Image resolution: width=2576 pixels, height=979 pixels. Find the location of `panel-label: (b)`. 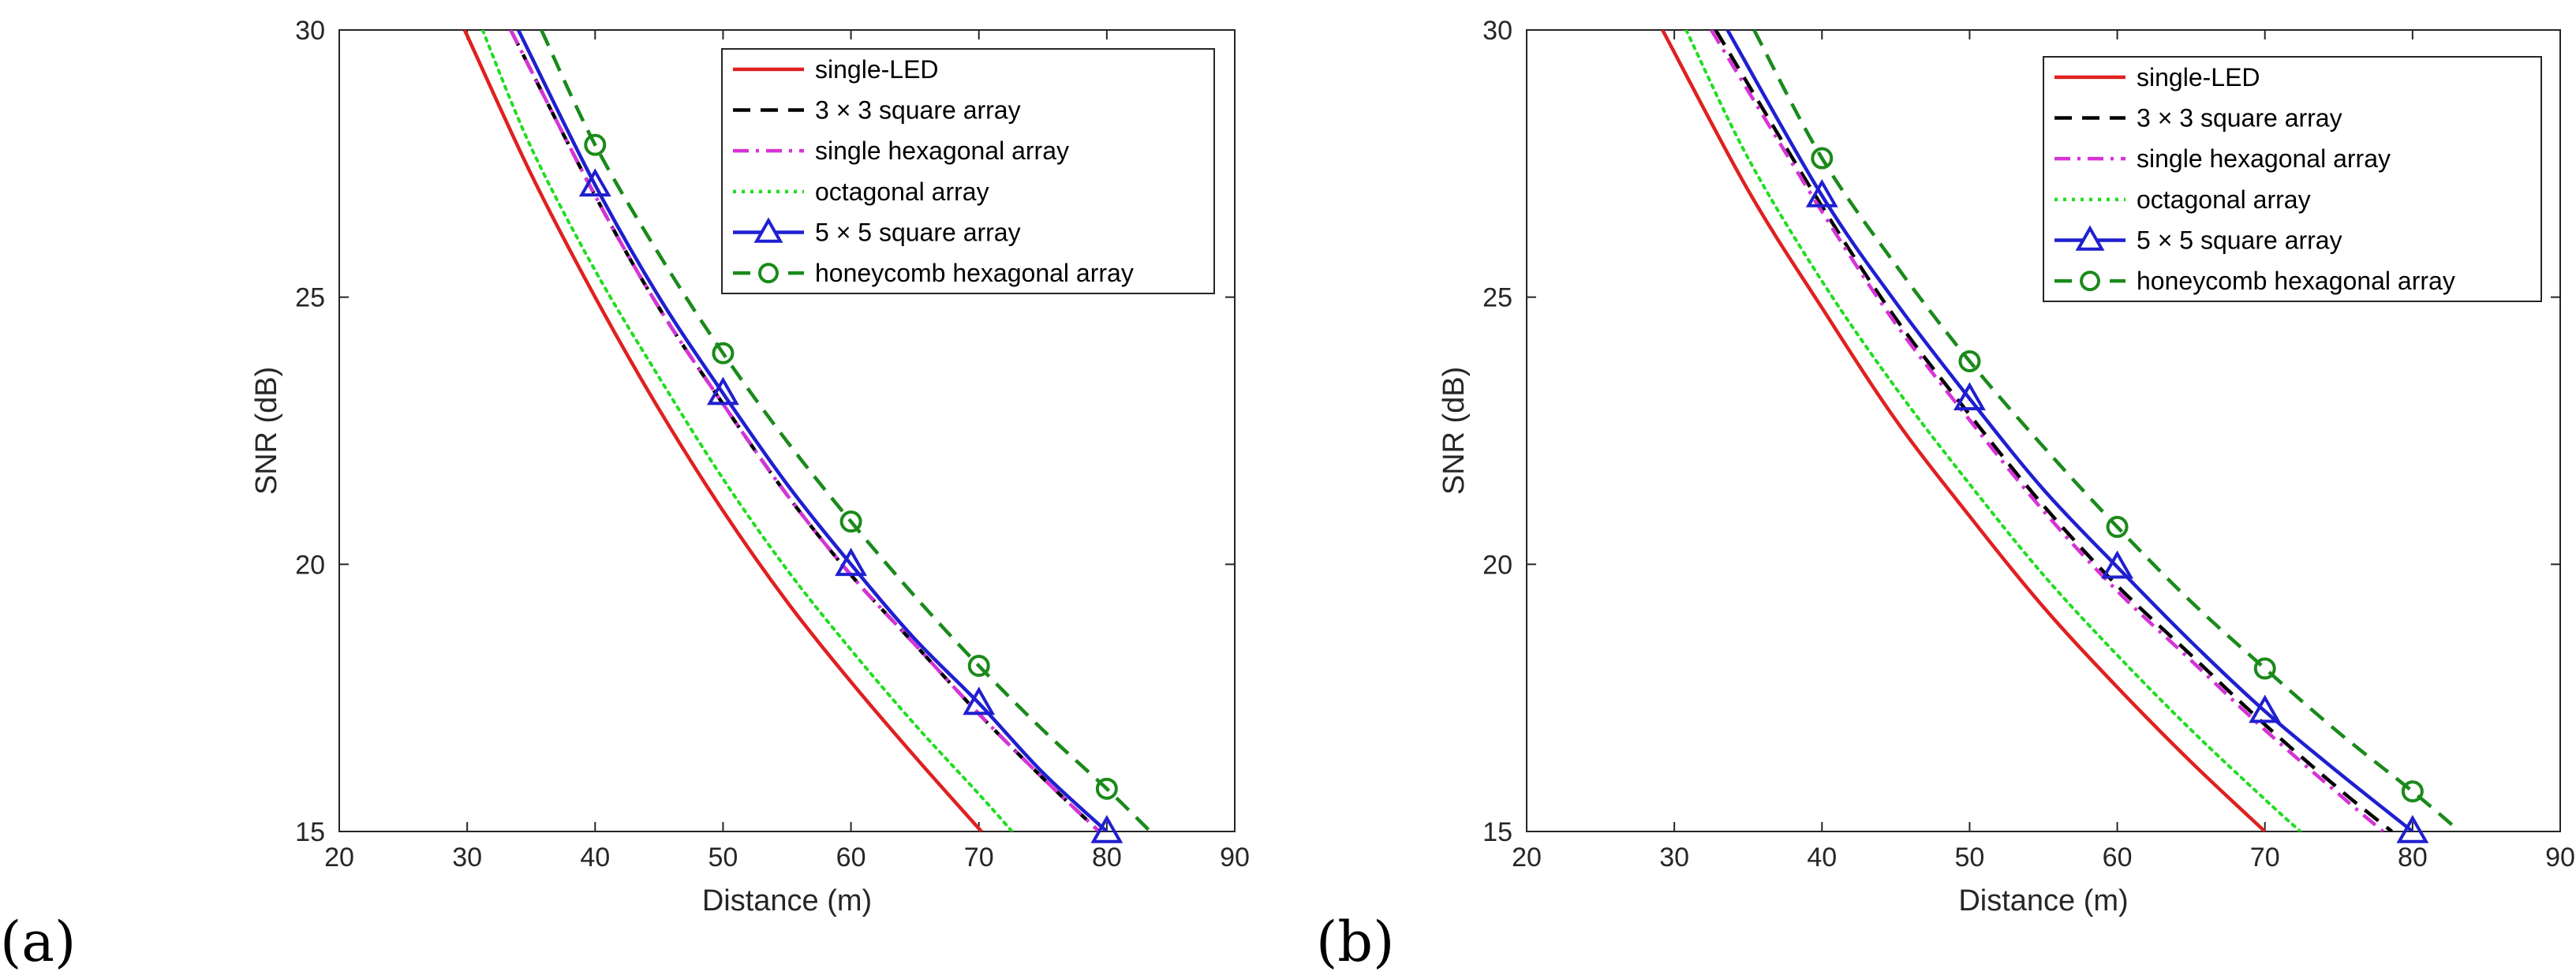

panel-label: (b) is located at coordinates (1355, 942).